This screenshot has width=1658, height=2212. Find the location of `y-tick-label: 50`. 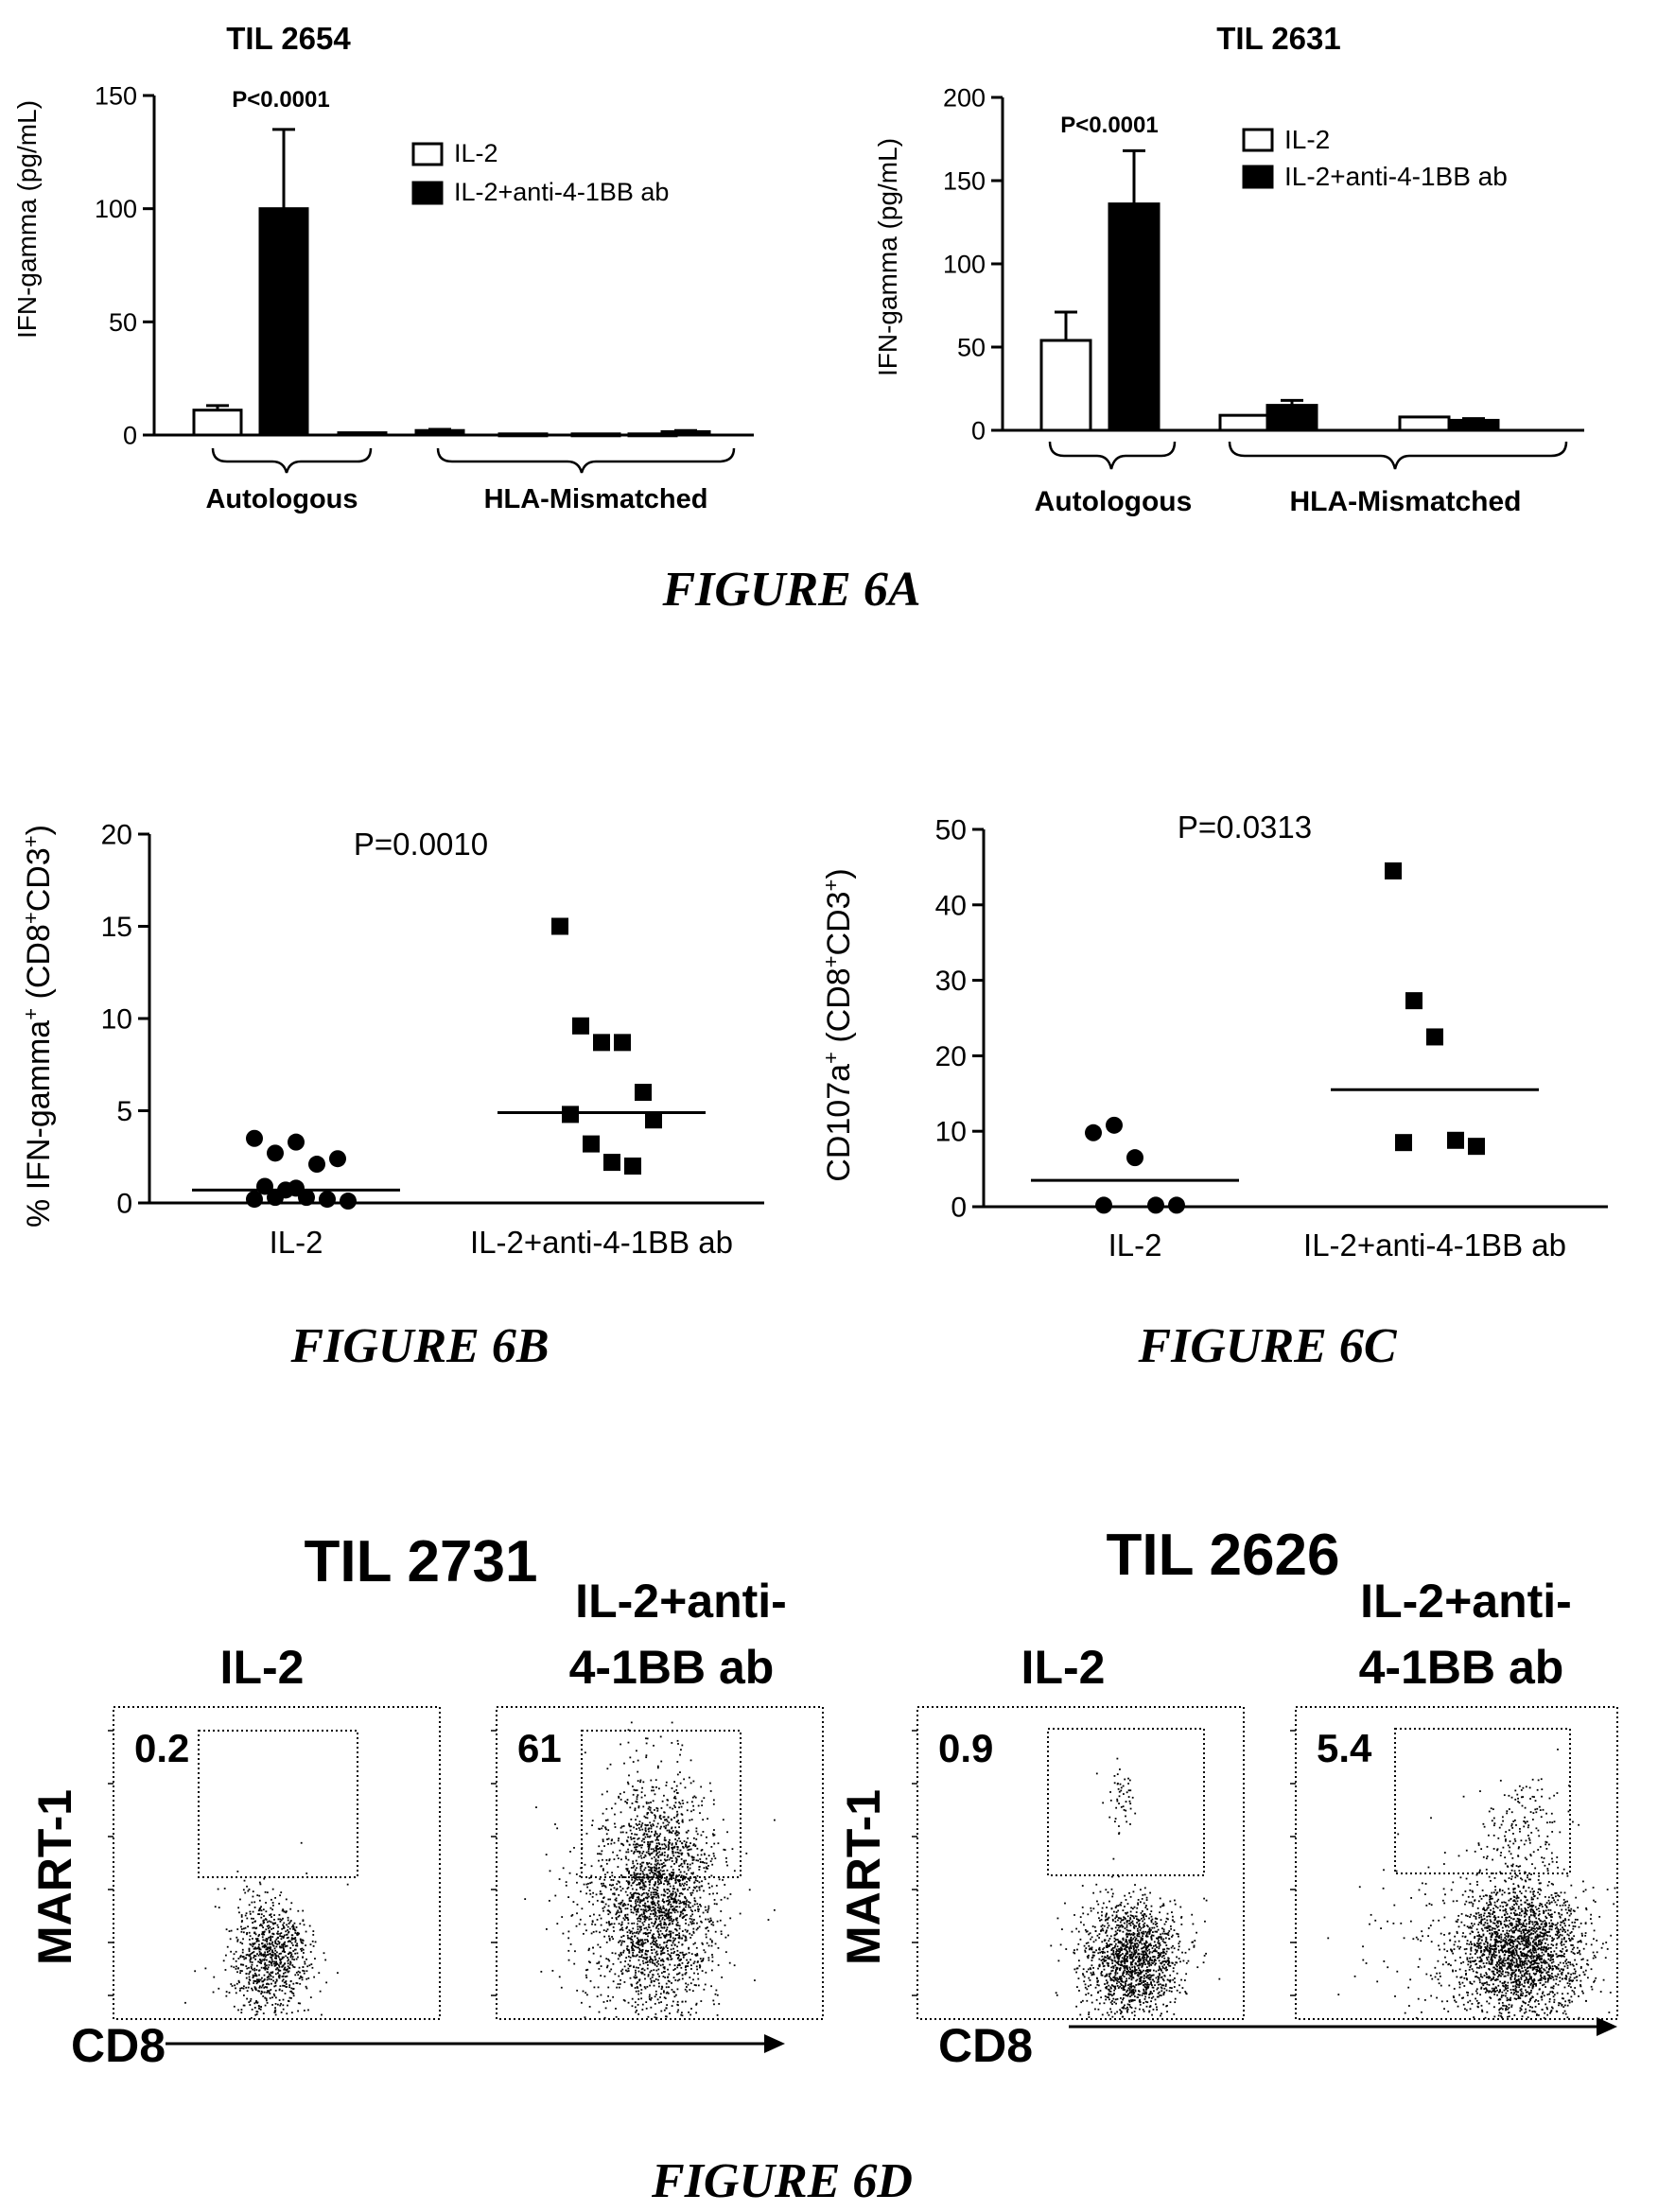

y-tick-label: 50 is located at coordinates (951, 830).